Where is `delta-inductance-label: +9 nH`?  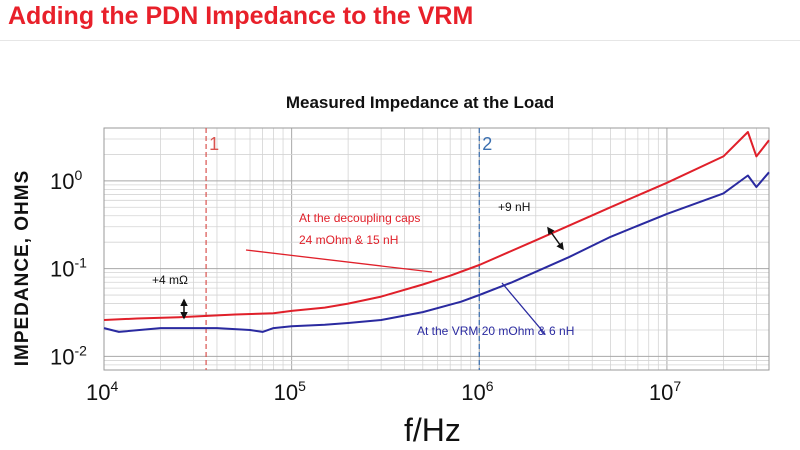
delta-inductance-label: +9 nH is located at coordinates (514, 207).